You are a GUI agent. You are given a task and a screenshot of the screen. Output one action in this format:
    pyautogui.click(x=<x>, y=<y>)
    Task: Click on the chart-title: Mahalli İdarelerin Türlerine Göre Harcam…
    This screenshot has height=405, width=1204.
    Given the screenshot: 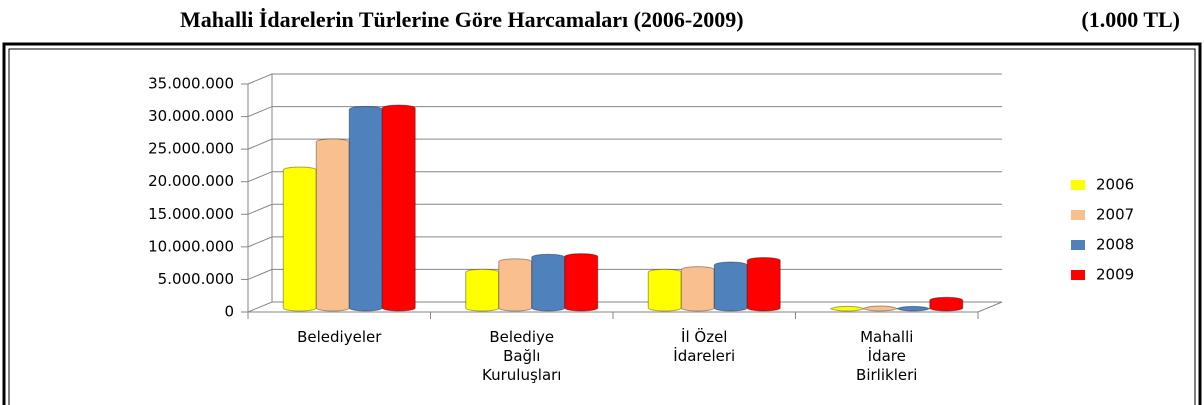 What is the action you would take?
    pyautogui.click(x=462, y=19)
    